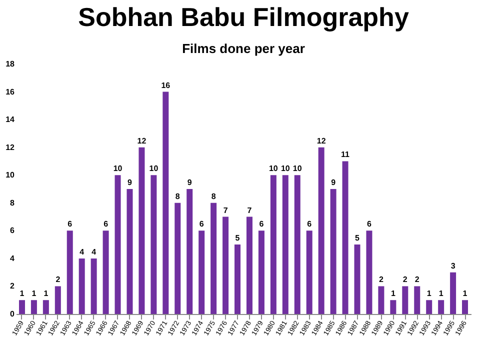  I want to click on data-label: 16, so click(166, 85).